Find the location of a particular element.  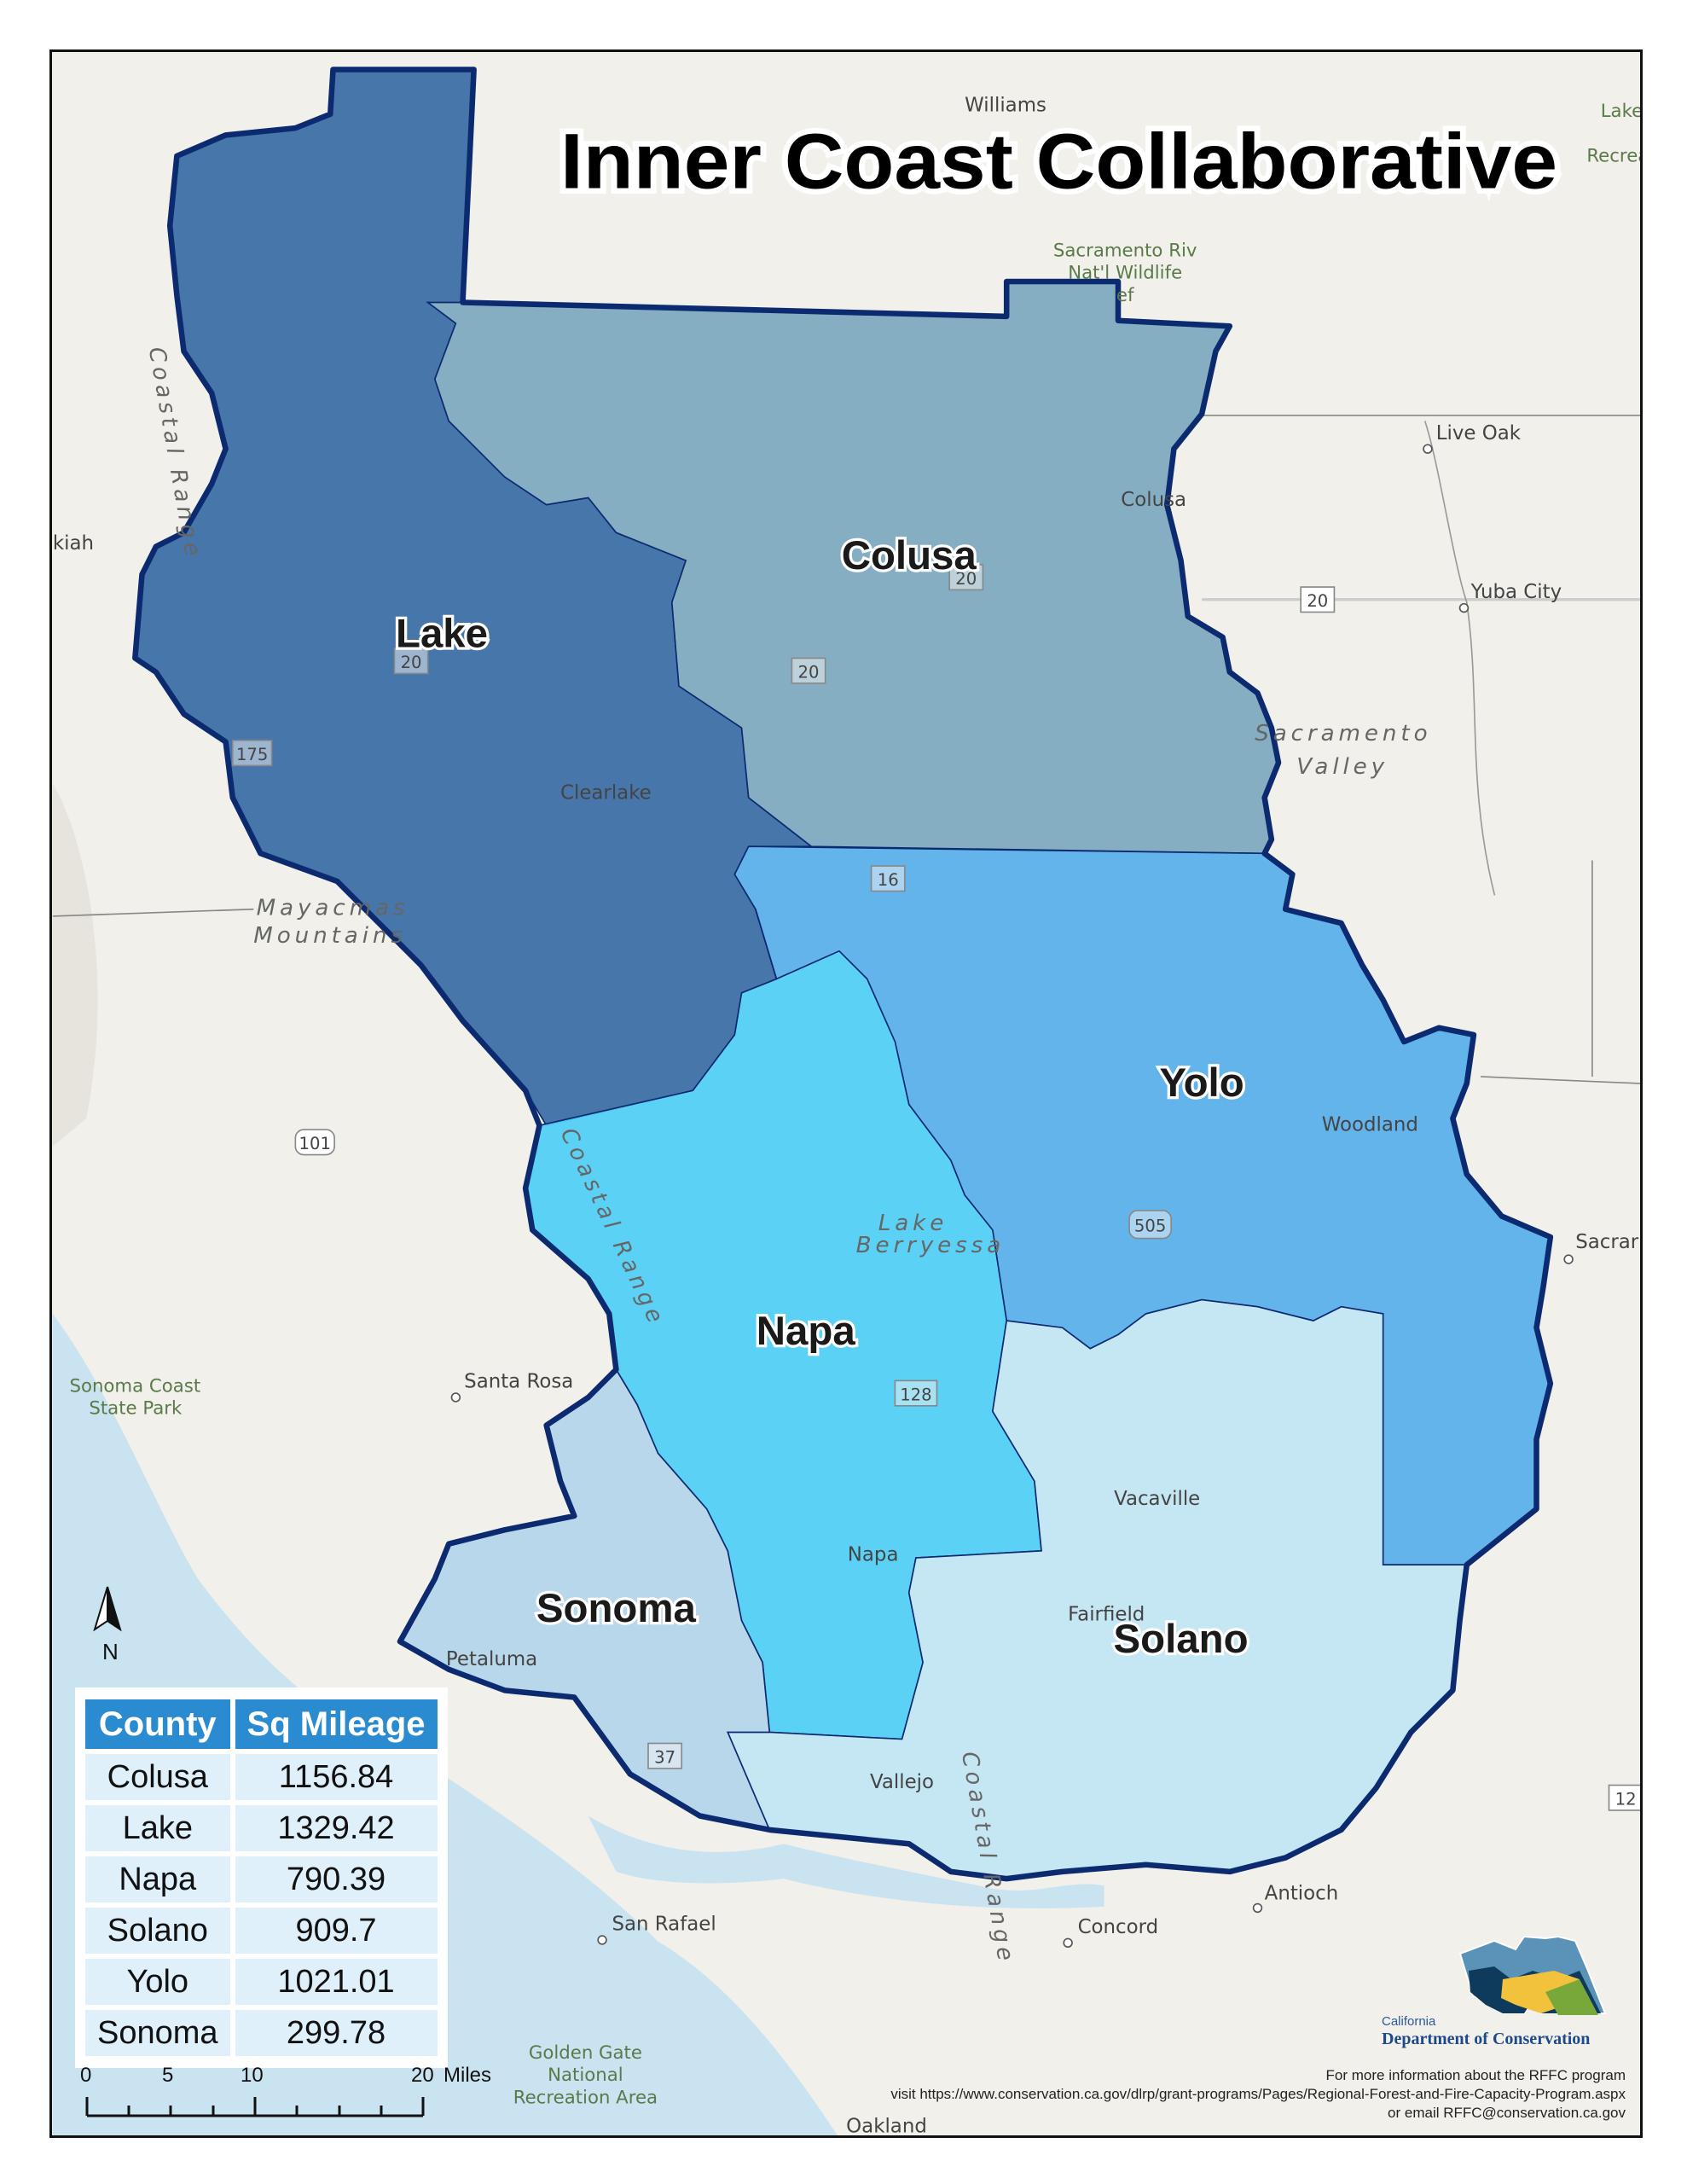

place-label: Recrea is located at coordinates (1614, 155).